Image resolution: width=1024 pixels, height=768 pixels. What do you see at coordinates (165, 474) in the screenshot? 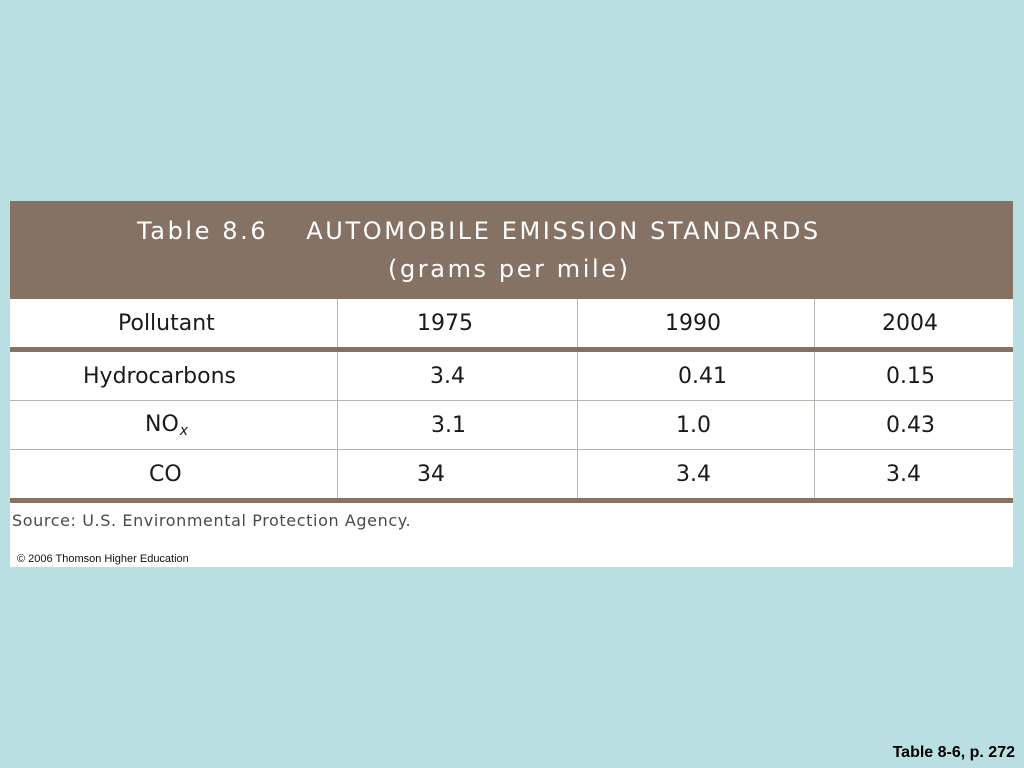
I see `pollutant-name: CO` at bounding box center [165, 474].